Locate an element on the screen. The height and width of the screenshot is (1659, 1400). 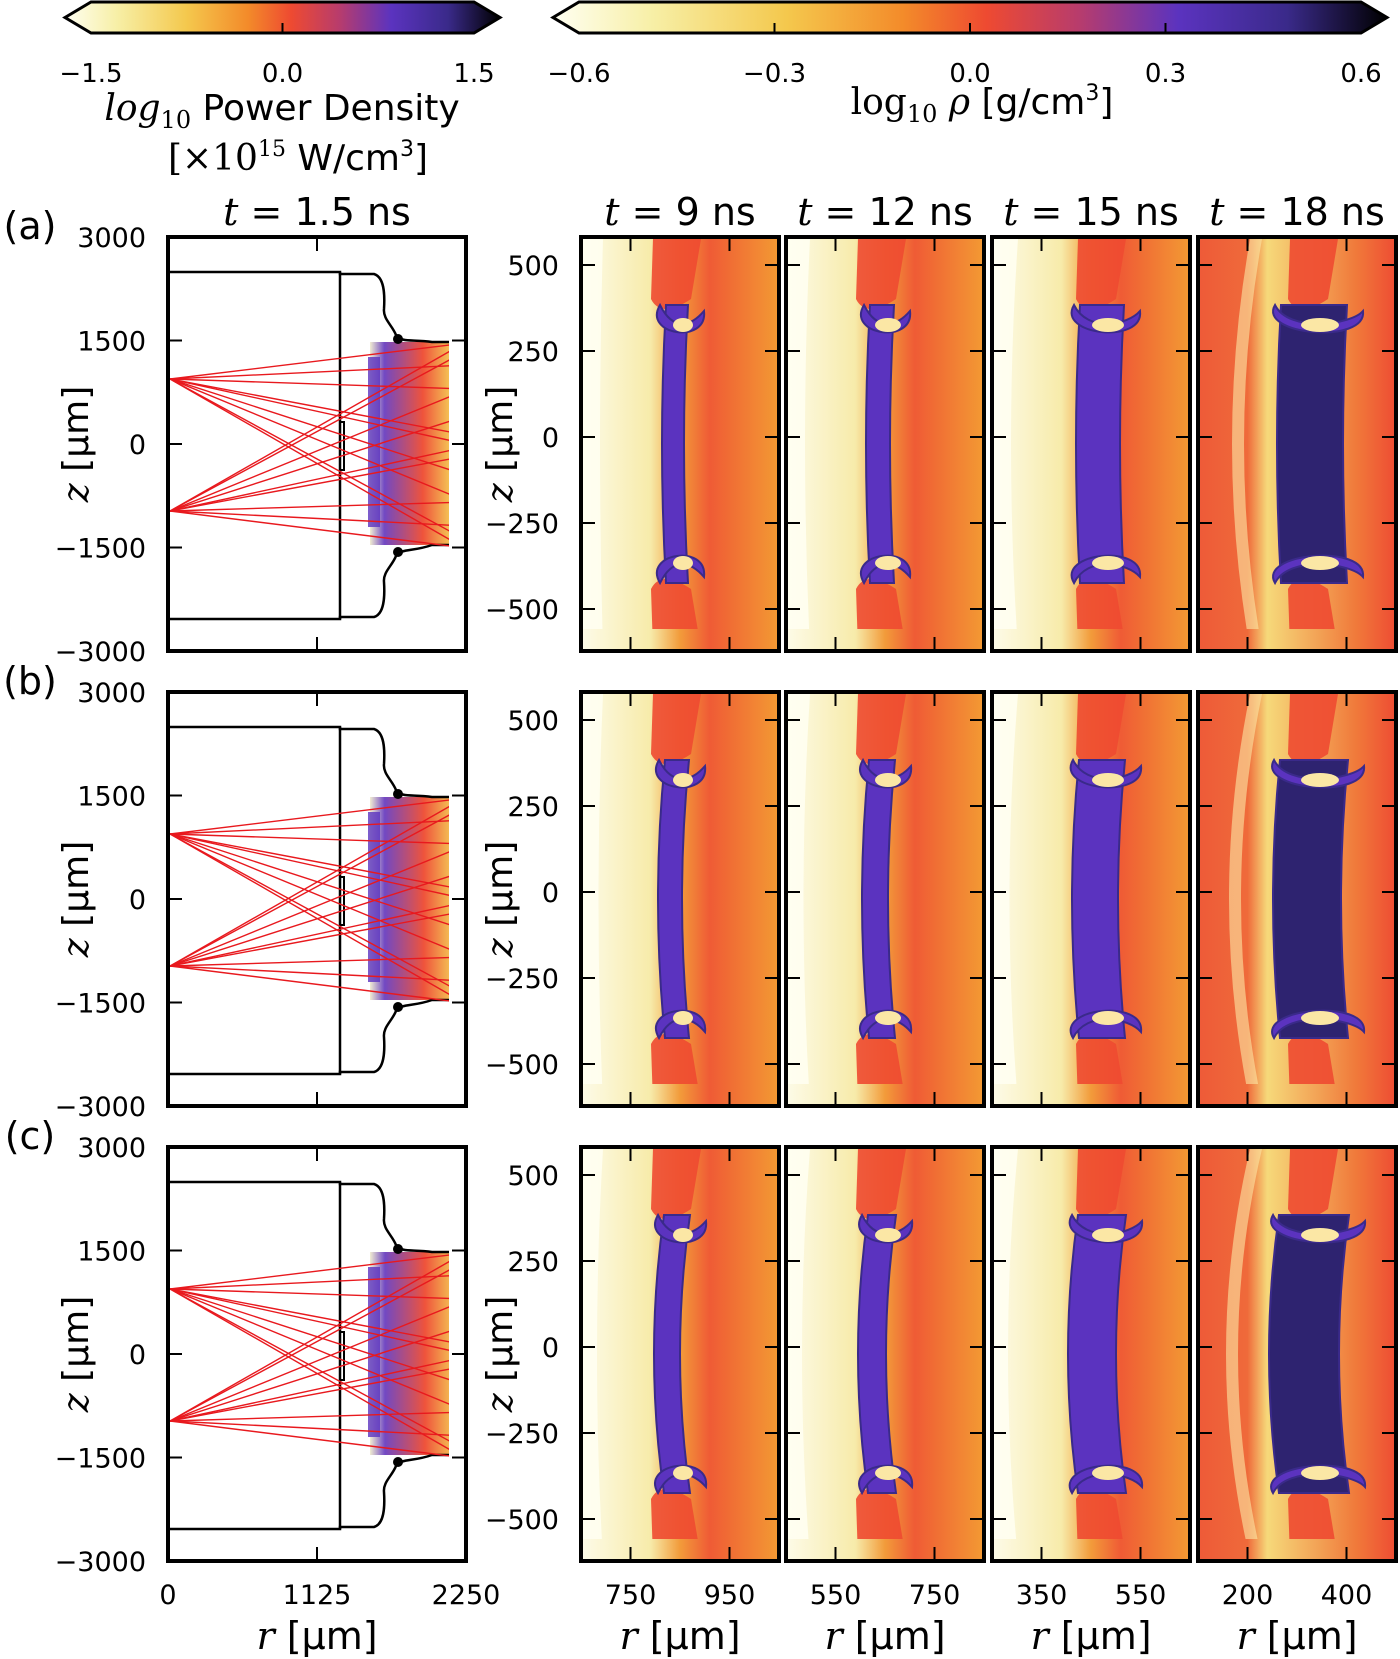
right-x-label-3: r [μm] is located at coordinates (1090, 1636).